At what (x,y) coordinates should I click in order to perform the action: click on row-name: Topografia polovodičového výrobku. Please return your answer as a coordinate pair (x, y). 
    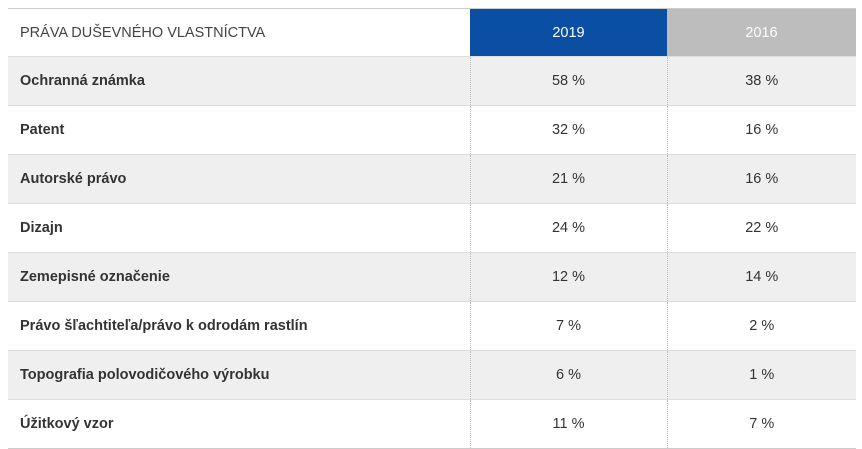
    Looking at the image, I should click on (239, 375).